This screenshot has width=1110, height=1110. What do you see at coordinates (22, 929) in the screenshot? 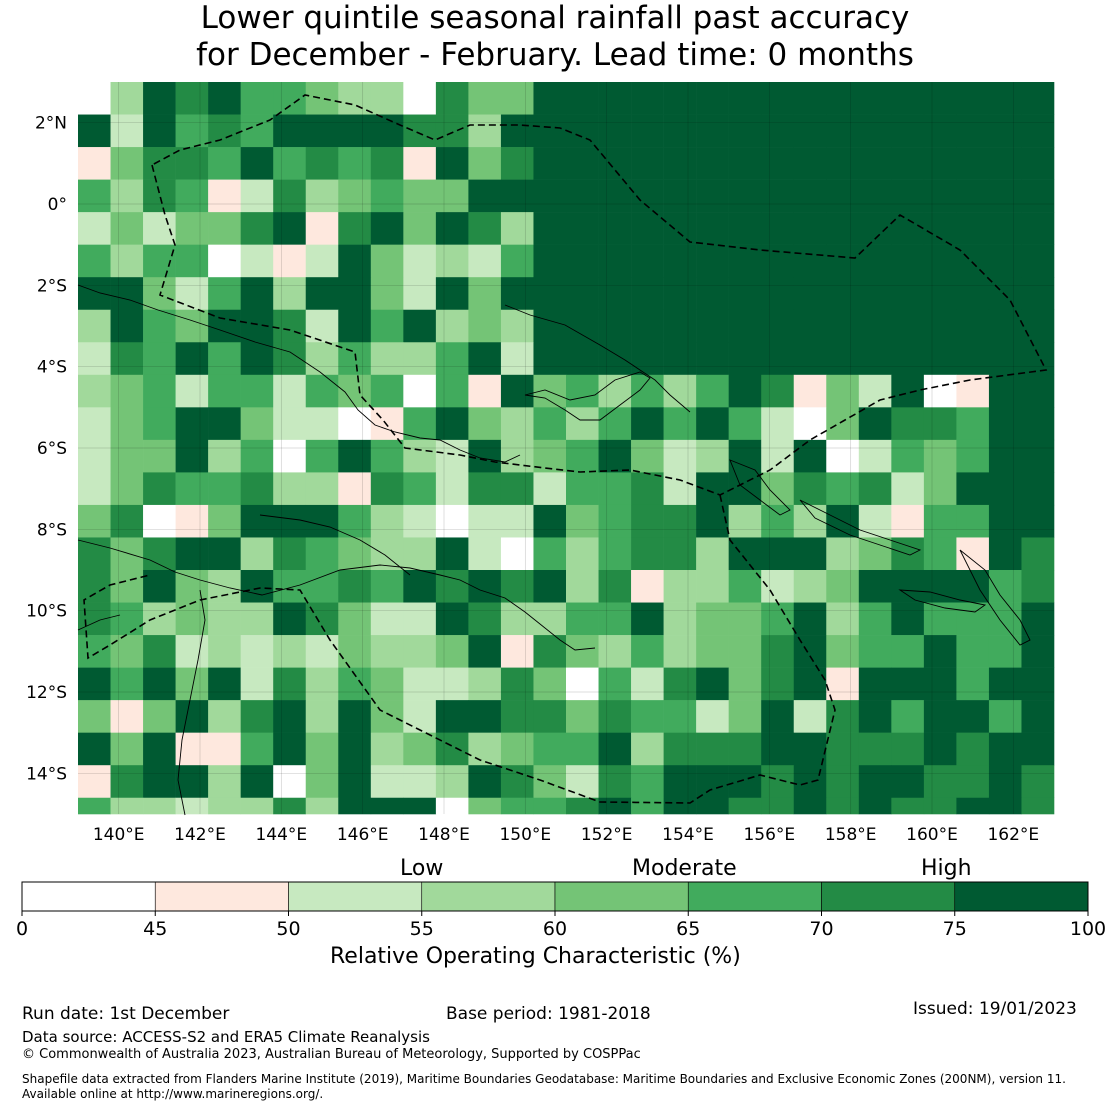
I see `colorbar-tick-label: 0` at bounding box center [22, 929].